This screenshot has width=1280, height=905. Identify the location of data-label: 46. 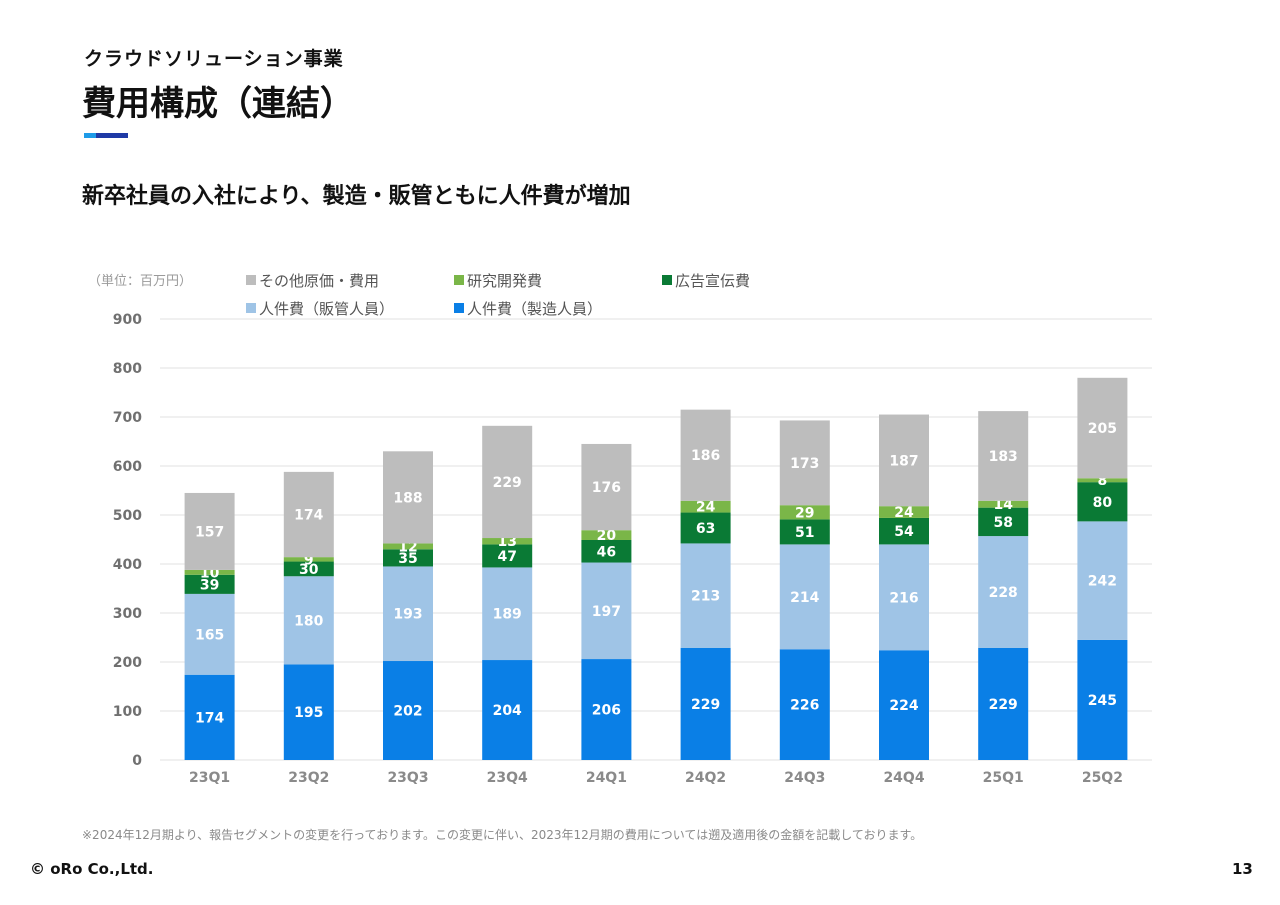
(606, 552).